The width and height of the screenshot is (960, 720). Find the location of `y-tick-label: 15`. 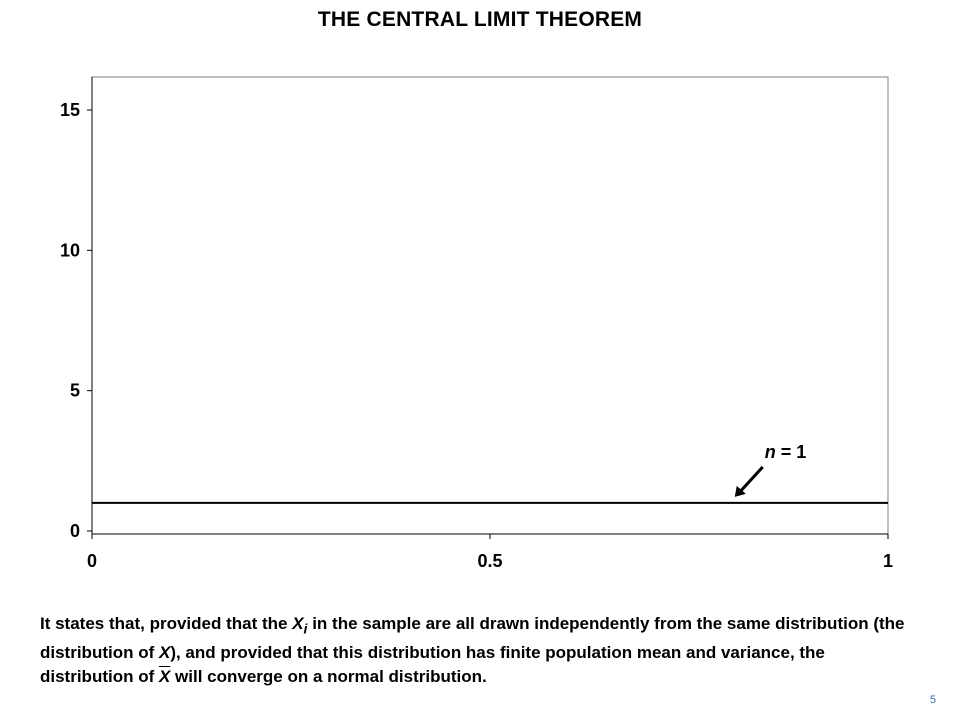

y-tick-label: 15 is located at coordinates (70, 110).